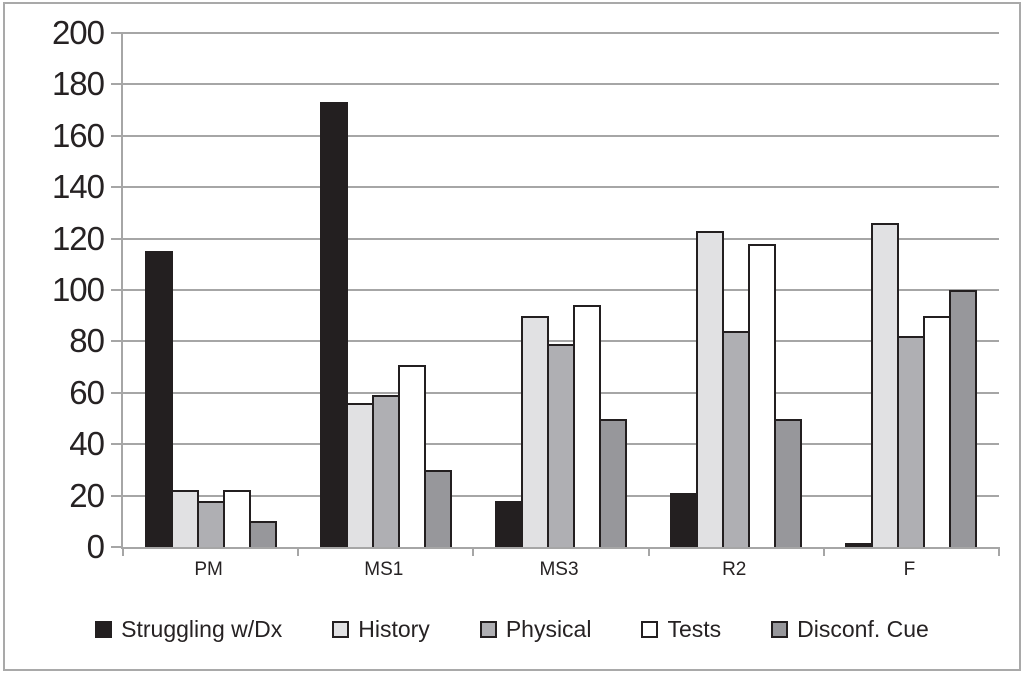  What do you see at coordinates (78, 84) in the screenshot?
I see `y-tick-label-180: 180` at bounding box center [78, 84].